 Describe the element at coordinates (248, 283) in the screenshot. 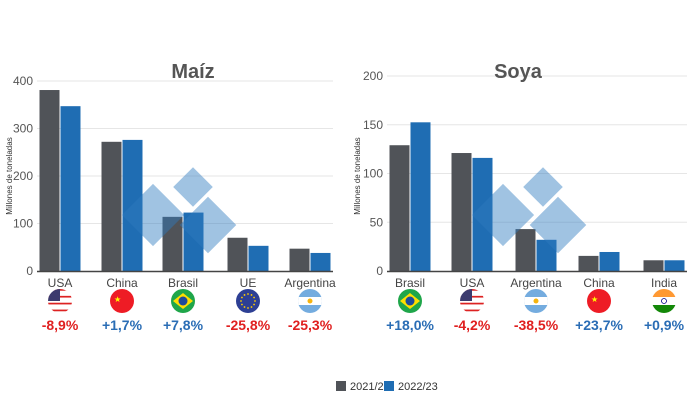

I see `x-tick-label: UE` at that location.